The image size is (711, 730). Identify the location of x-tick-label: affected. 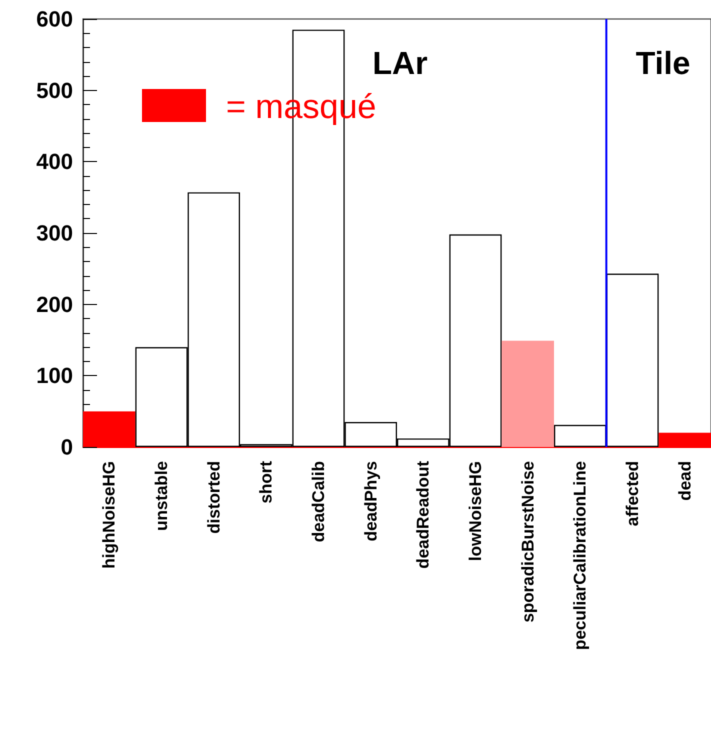
(632, 493).